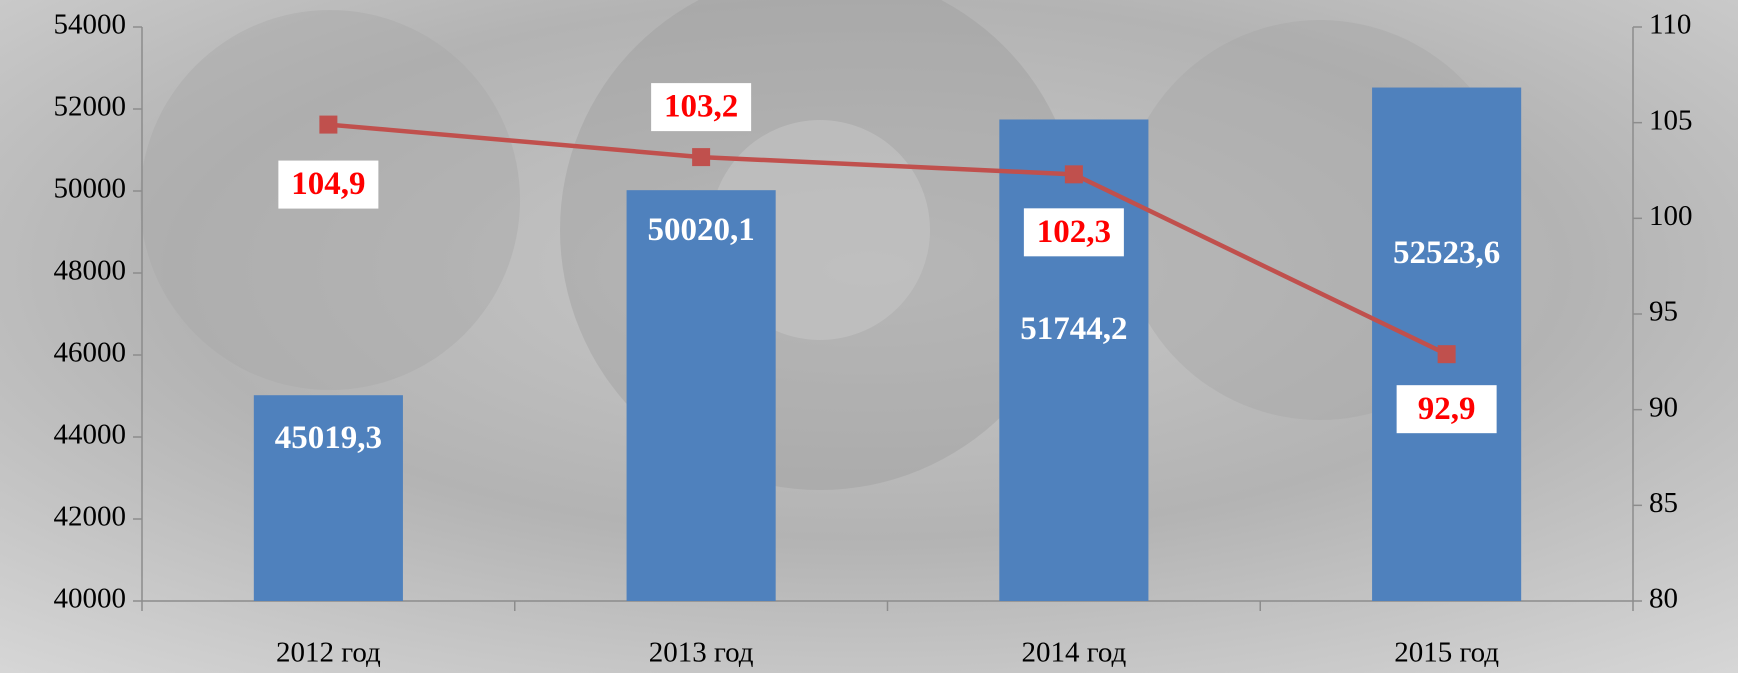 Image resolution: width=1738 pixels, height=673 pixels. I want to click on y-tick-label: 44000, so click(90, 435).